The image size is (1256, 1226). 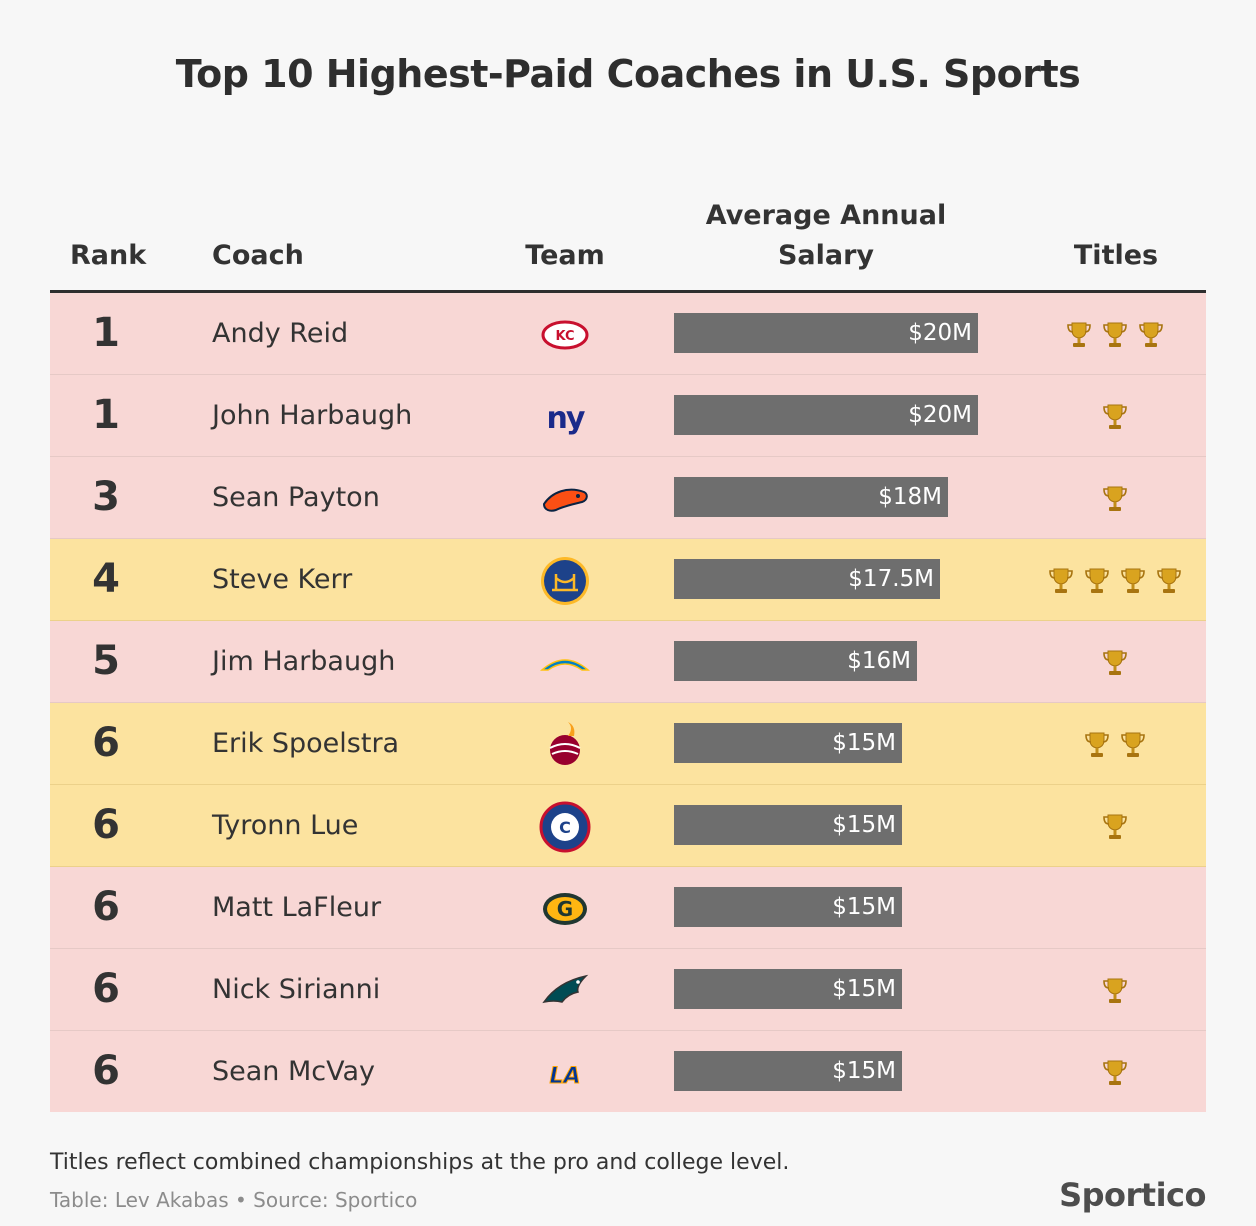 What do you see at coordinates (628, 908) in the screenshot?
I see `table-row: 6 Matt LaFleur G $15M` at bounding box center [628, 908].